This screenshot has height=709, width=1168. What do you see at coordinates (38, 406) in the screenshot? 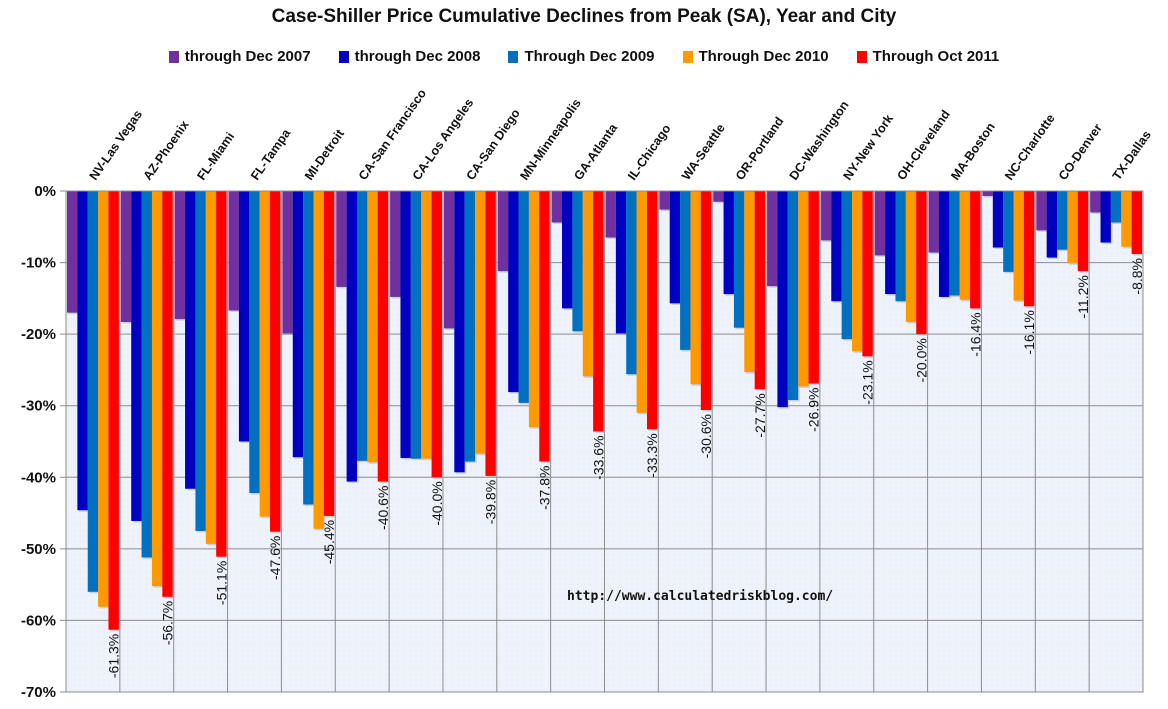
I see `y-tick-label: -30%` at bounding box center [38, 406].